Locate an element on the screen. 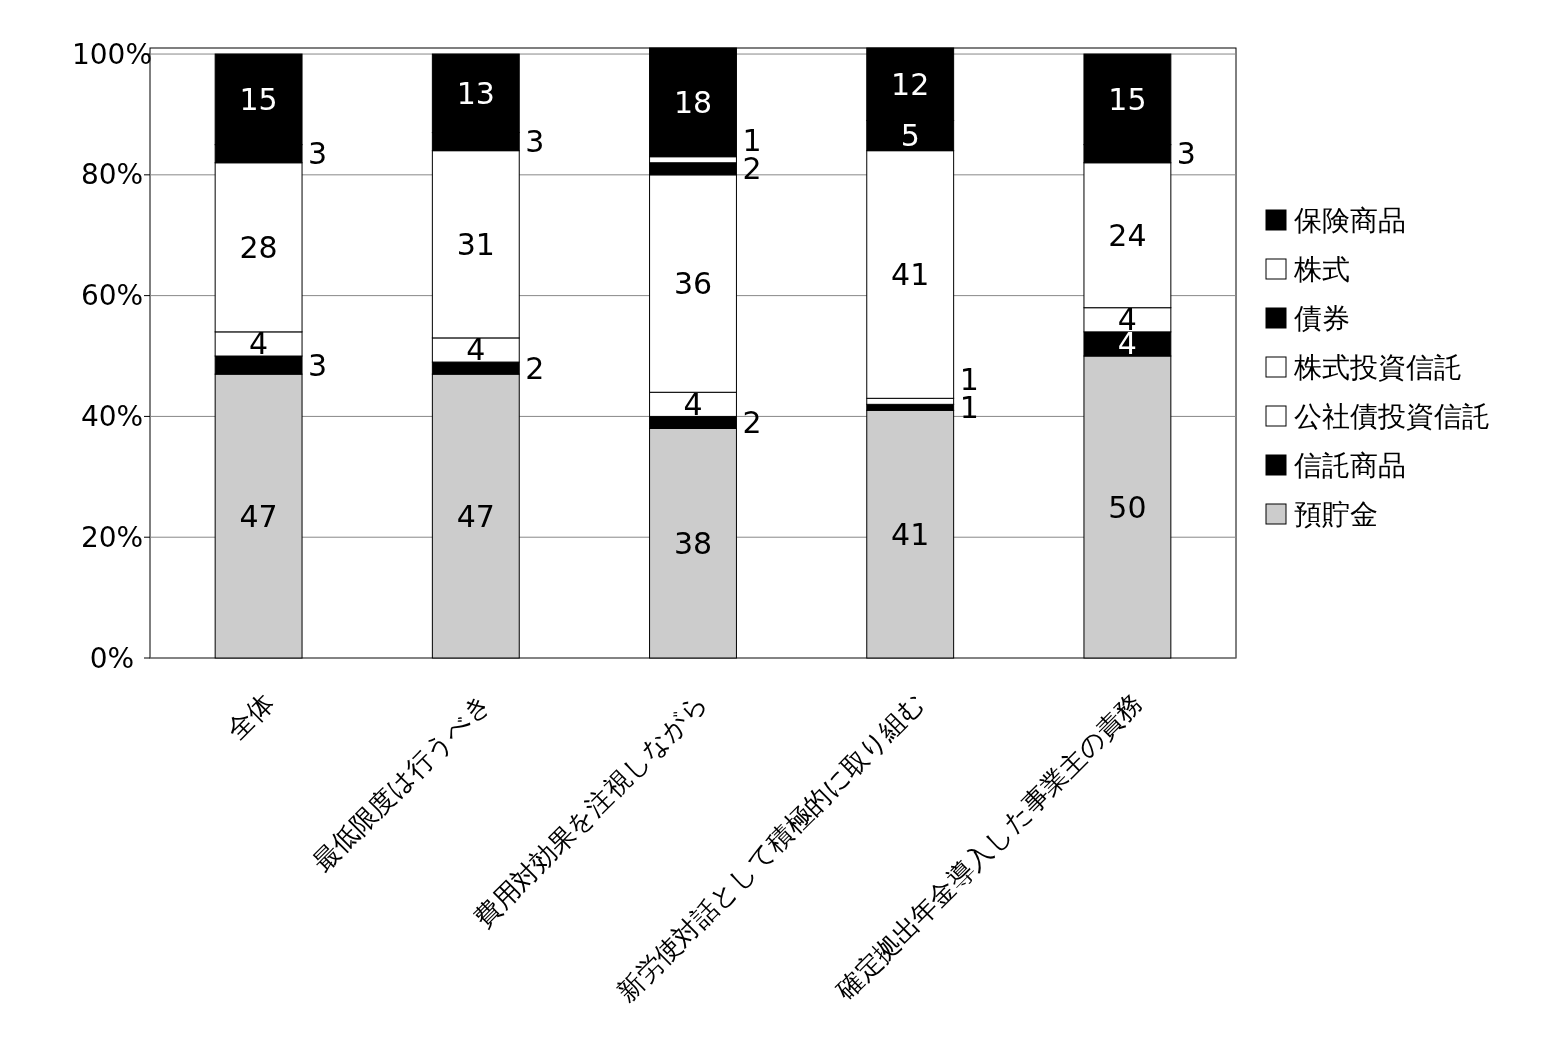 This screenshot has height=1050, width=1542. legend-label: 株式投資信託 is located at coordinates (1377, 367).